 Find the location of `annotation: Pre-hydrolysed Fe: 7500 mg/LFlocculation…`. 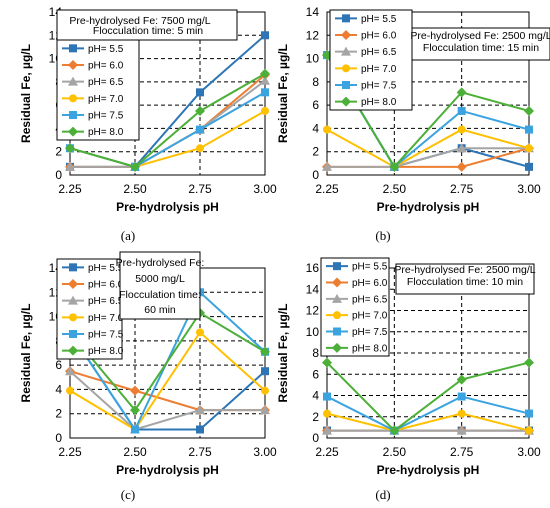

annotation: Pre-hydrolysed Fe: 7500 mg/LFlocculation… is located at coordinates (147, 25).